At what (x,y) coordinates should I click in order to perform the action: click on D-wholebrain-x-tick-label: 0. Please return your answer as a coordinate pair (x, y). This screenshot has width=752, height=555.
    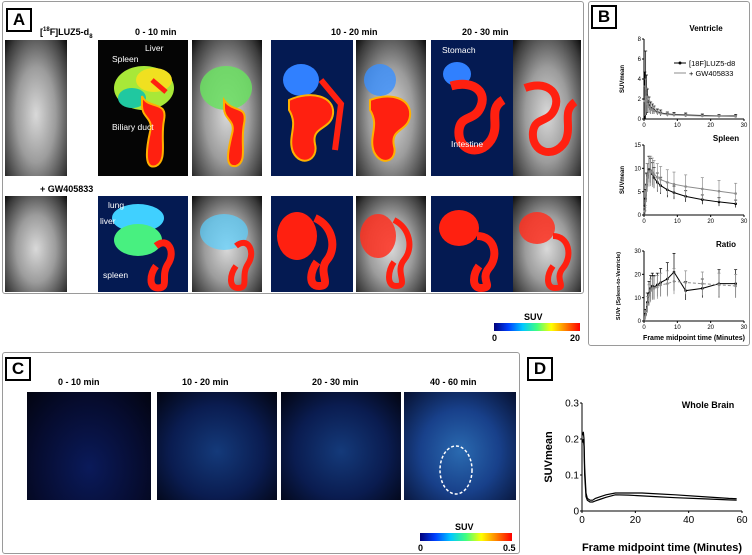
    Looking at the image, I should click on (582, 520).